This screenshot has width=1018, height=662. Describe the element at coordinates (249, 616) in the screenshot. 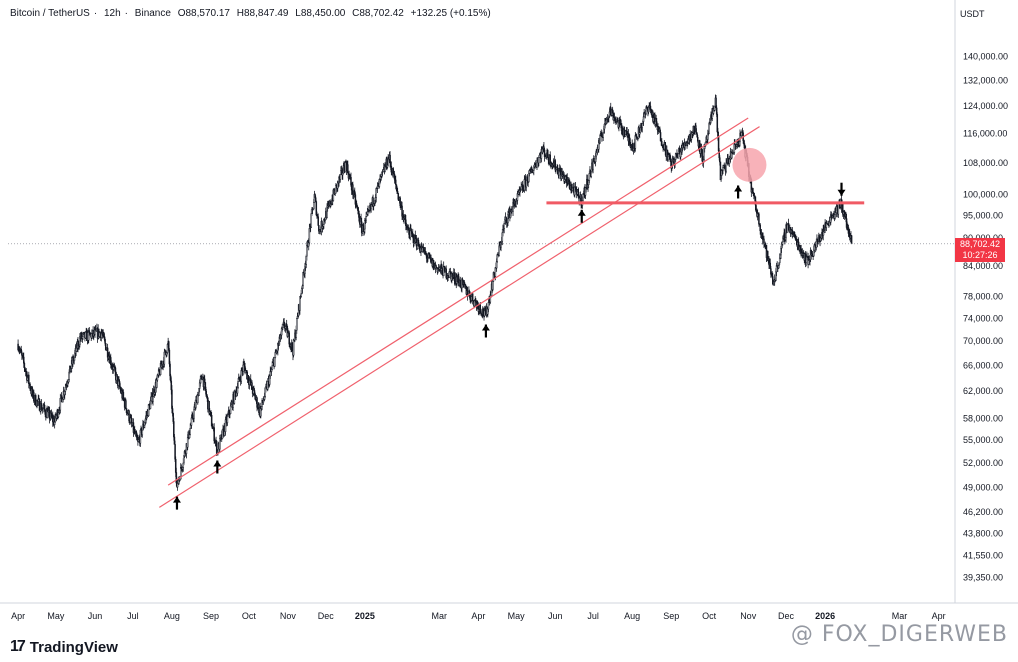

I see `x-tick-label-6: Oct` at that location.